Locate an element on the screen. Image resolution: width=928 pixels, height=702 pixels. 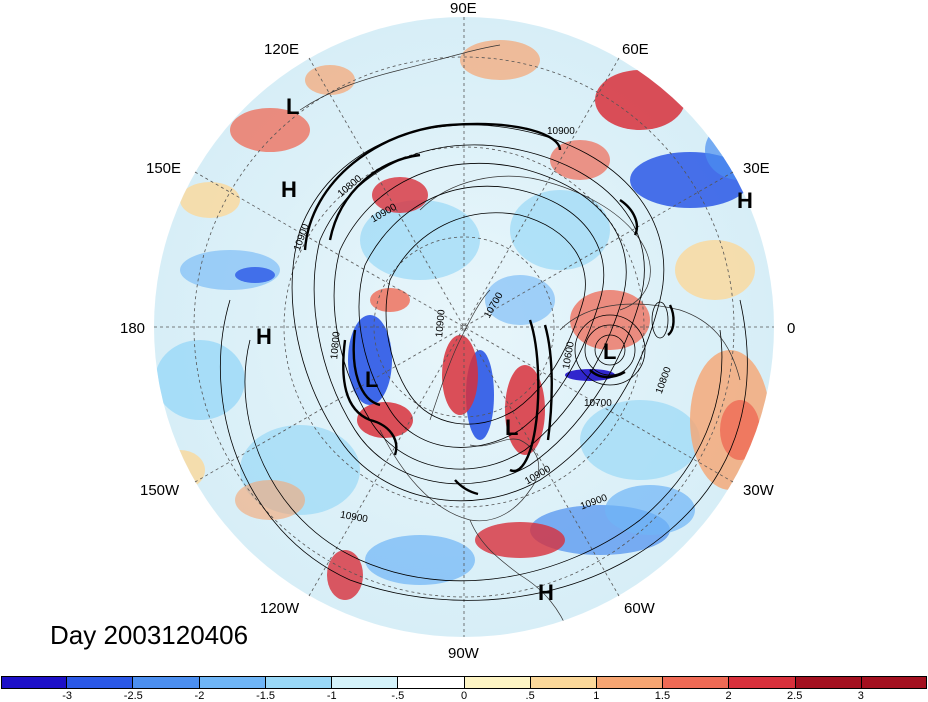
colorbar-tick-label: 2.5 is located at coordinates (795, 696).